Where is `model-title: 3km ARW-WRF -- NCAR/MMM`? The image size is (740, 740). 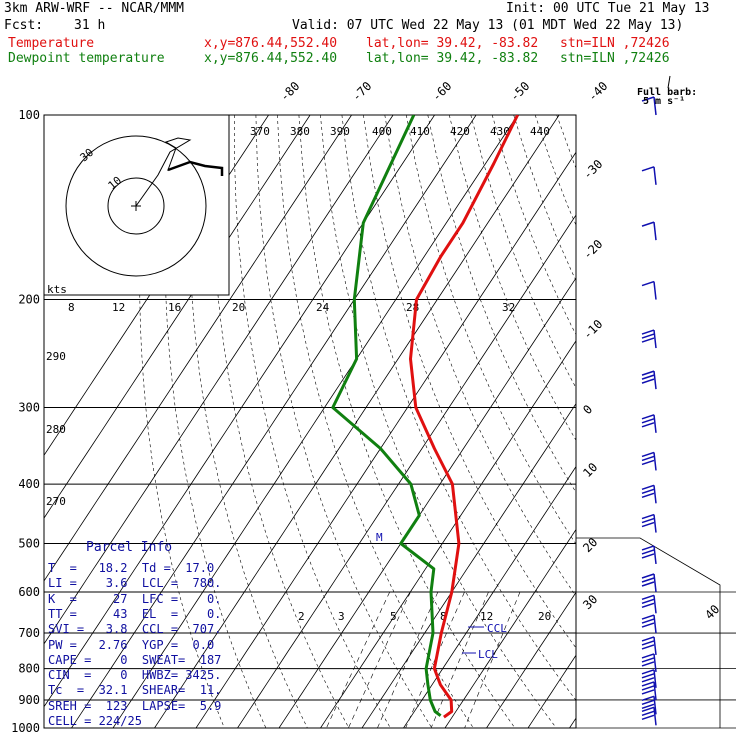 model-title: 3km ARW-WRF -- NCAR/MMM is located at coordinates (94, 8).